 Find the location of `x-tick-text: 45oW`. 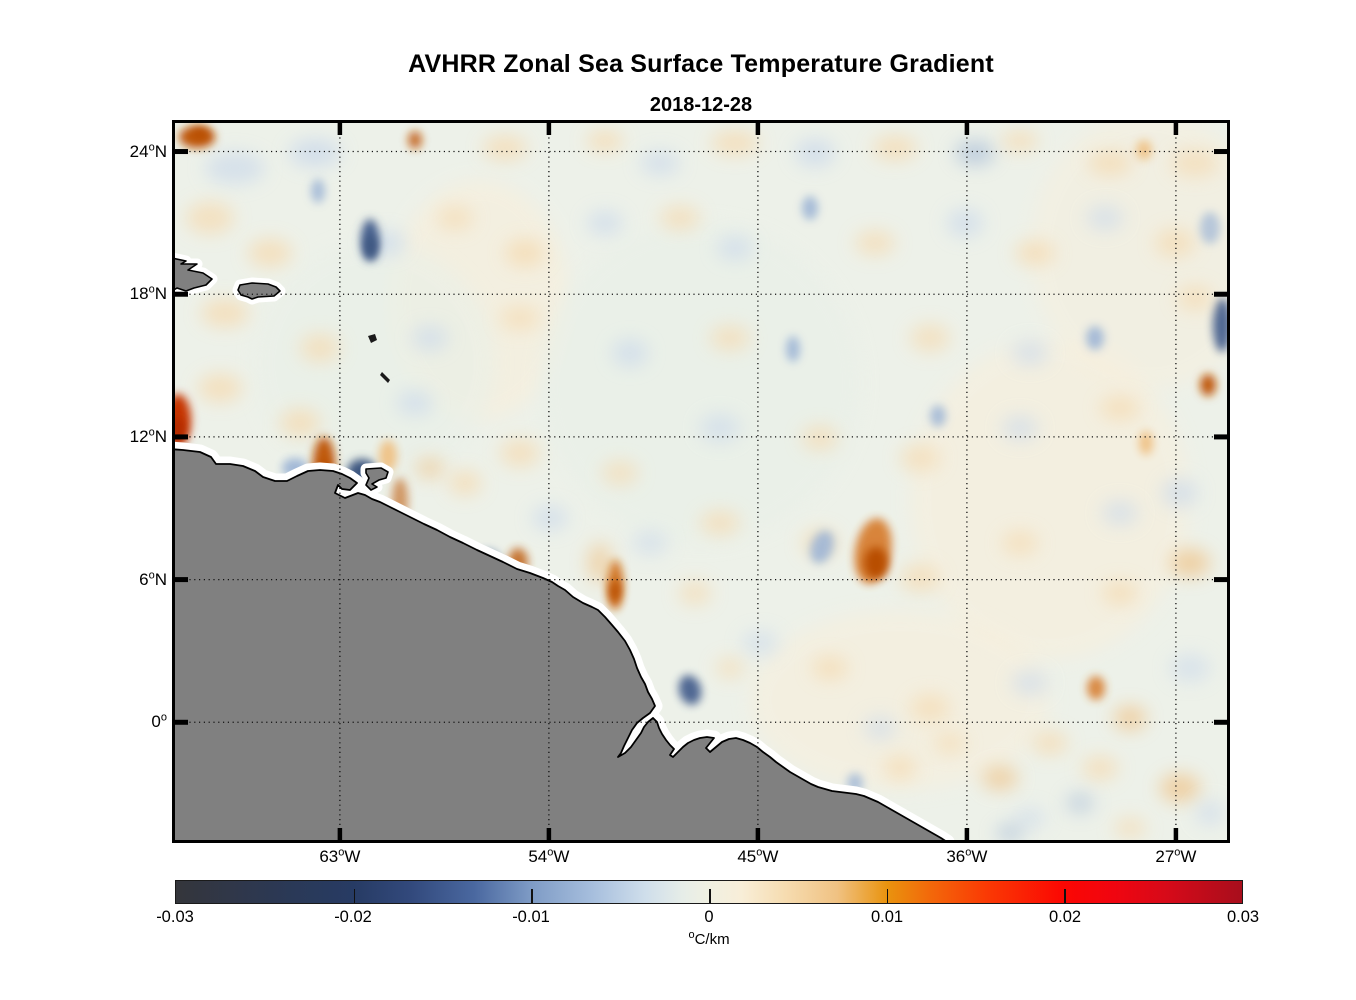

x-tick-text: 45oW is located at coordinates (758, 856).